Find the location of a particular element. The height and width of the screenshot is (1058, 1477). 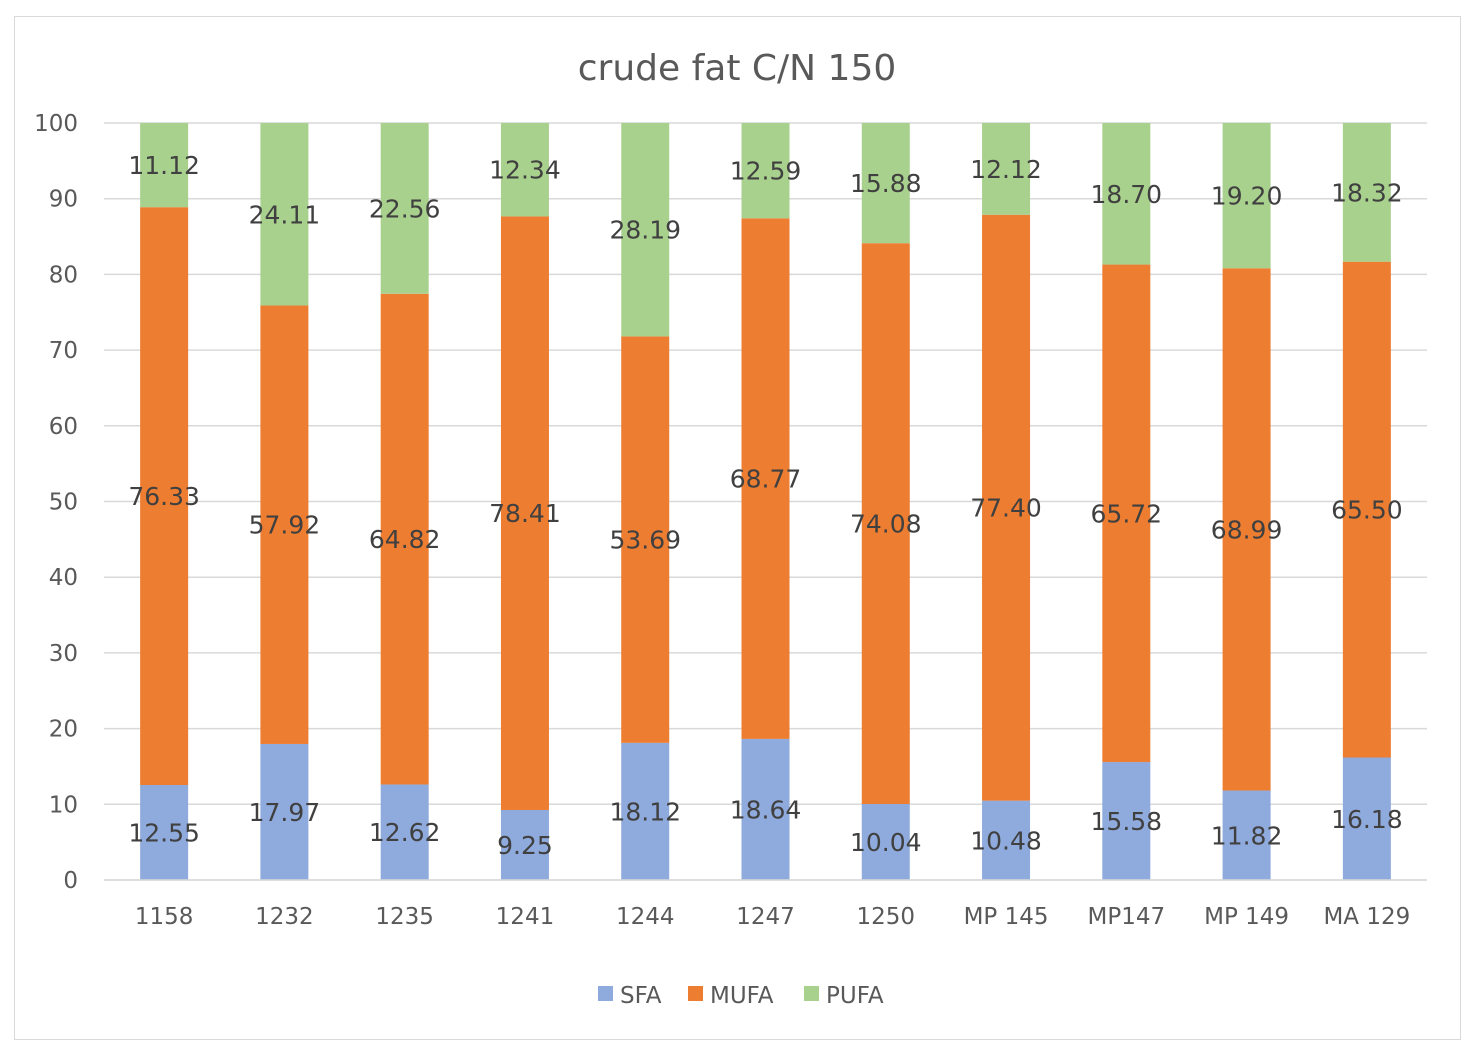

data-label-mufa: 64.82 is located at coordinates (405, 539).